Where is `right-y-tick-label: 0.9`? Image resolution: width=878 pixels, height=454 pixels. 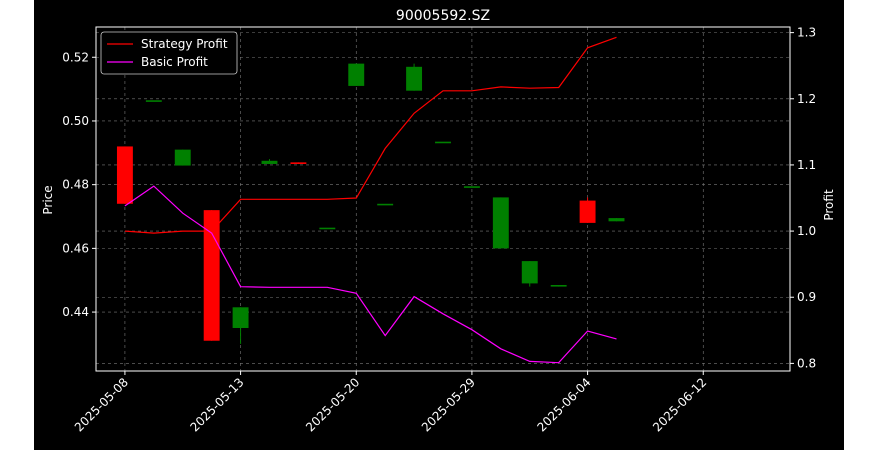
right-y-tick-label: 0.9 is located at coordinates (806, 297).